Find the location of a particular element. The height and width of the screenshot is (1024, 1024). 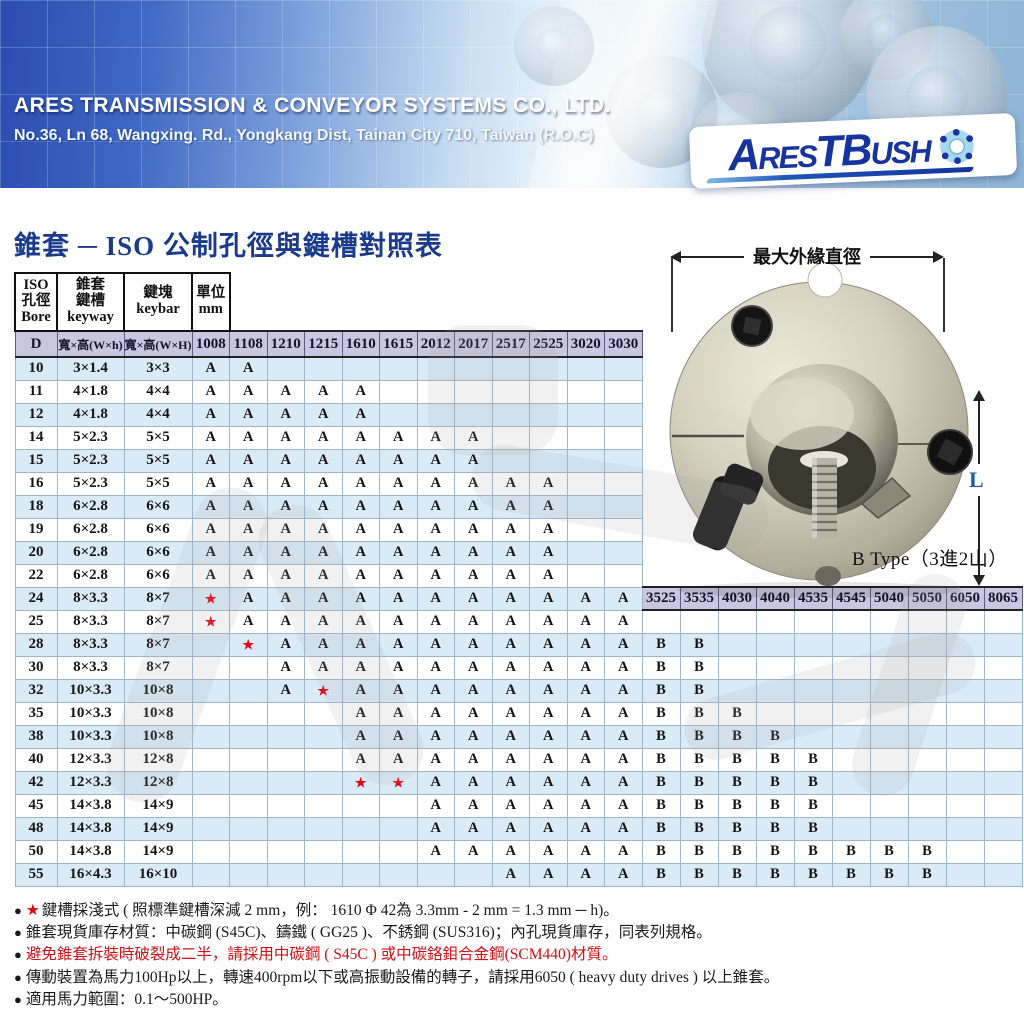

keybar-cell: 5×5 is located at coordinates (158, 483).